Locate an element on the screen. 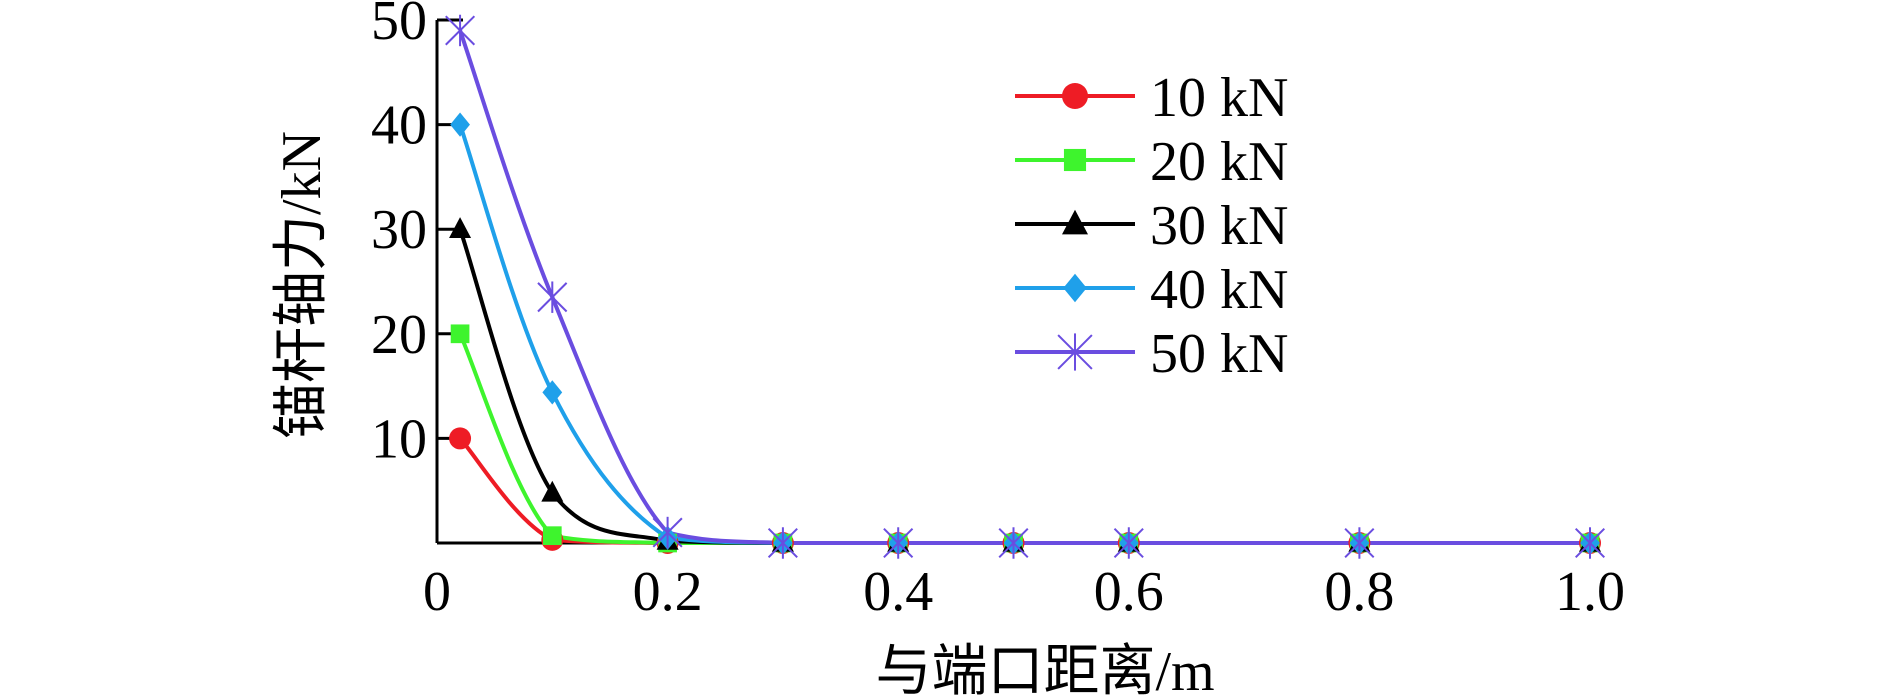 The width and height of the screenshot is (1889, 700). legend-label: 20 kN is located at coordinates (1219, 162).